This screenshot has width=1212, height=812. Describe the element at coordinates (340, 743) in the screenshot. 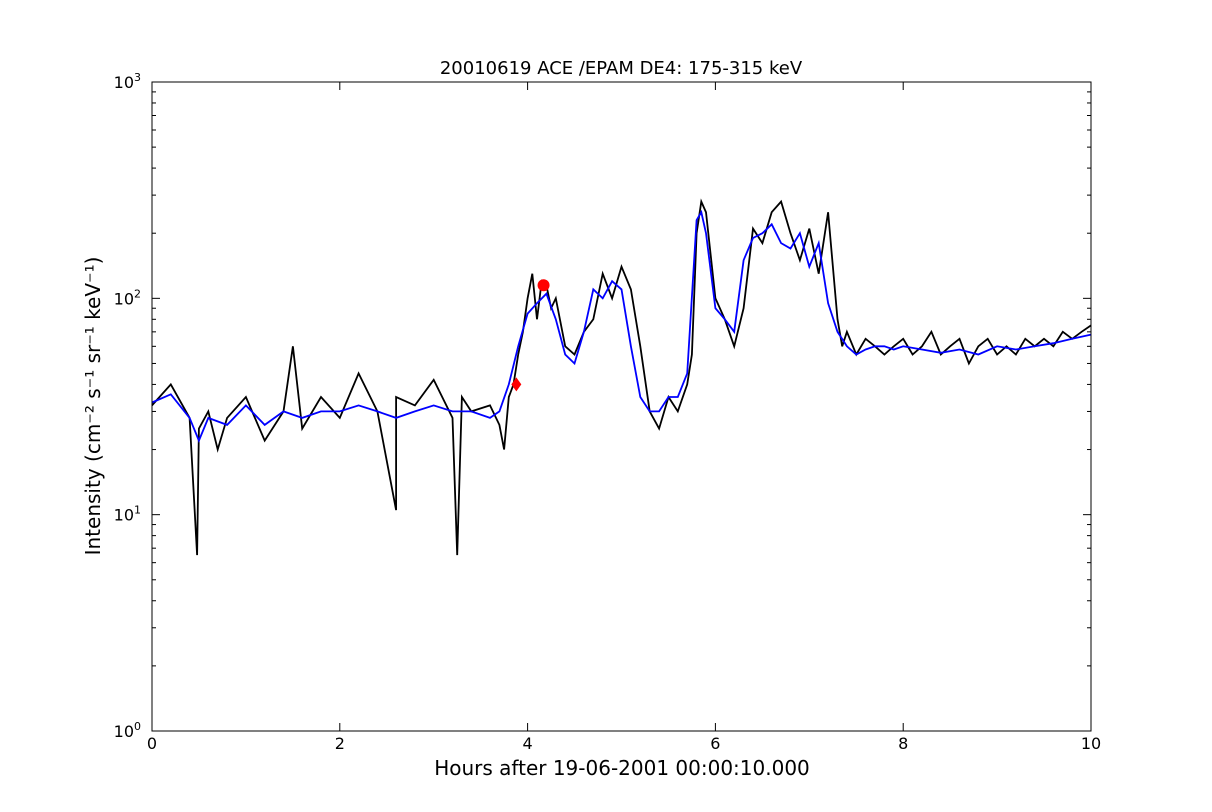

I see `x-tick-label: 2` at that location.